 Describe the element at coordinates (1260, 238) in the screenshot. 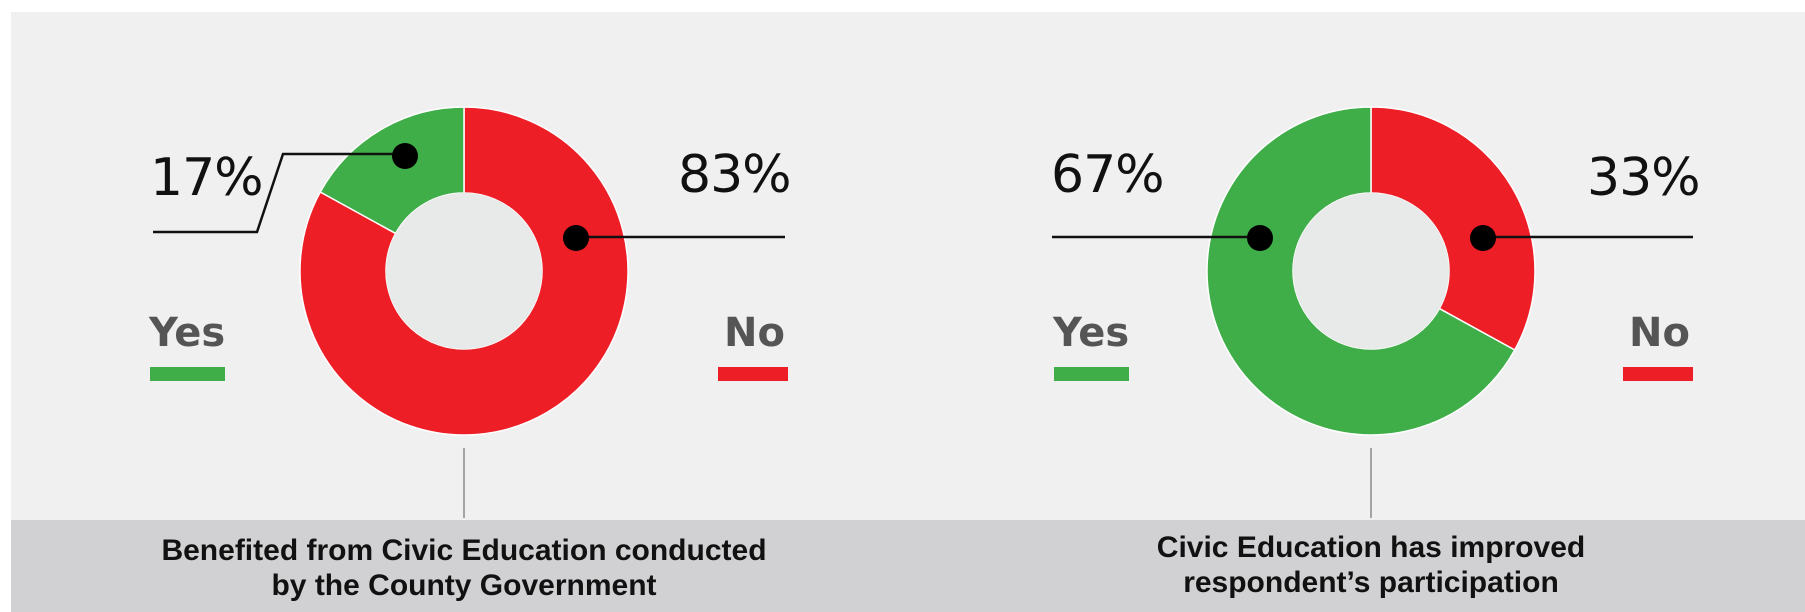

I see `chart-2-yes-marker` at that location.